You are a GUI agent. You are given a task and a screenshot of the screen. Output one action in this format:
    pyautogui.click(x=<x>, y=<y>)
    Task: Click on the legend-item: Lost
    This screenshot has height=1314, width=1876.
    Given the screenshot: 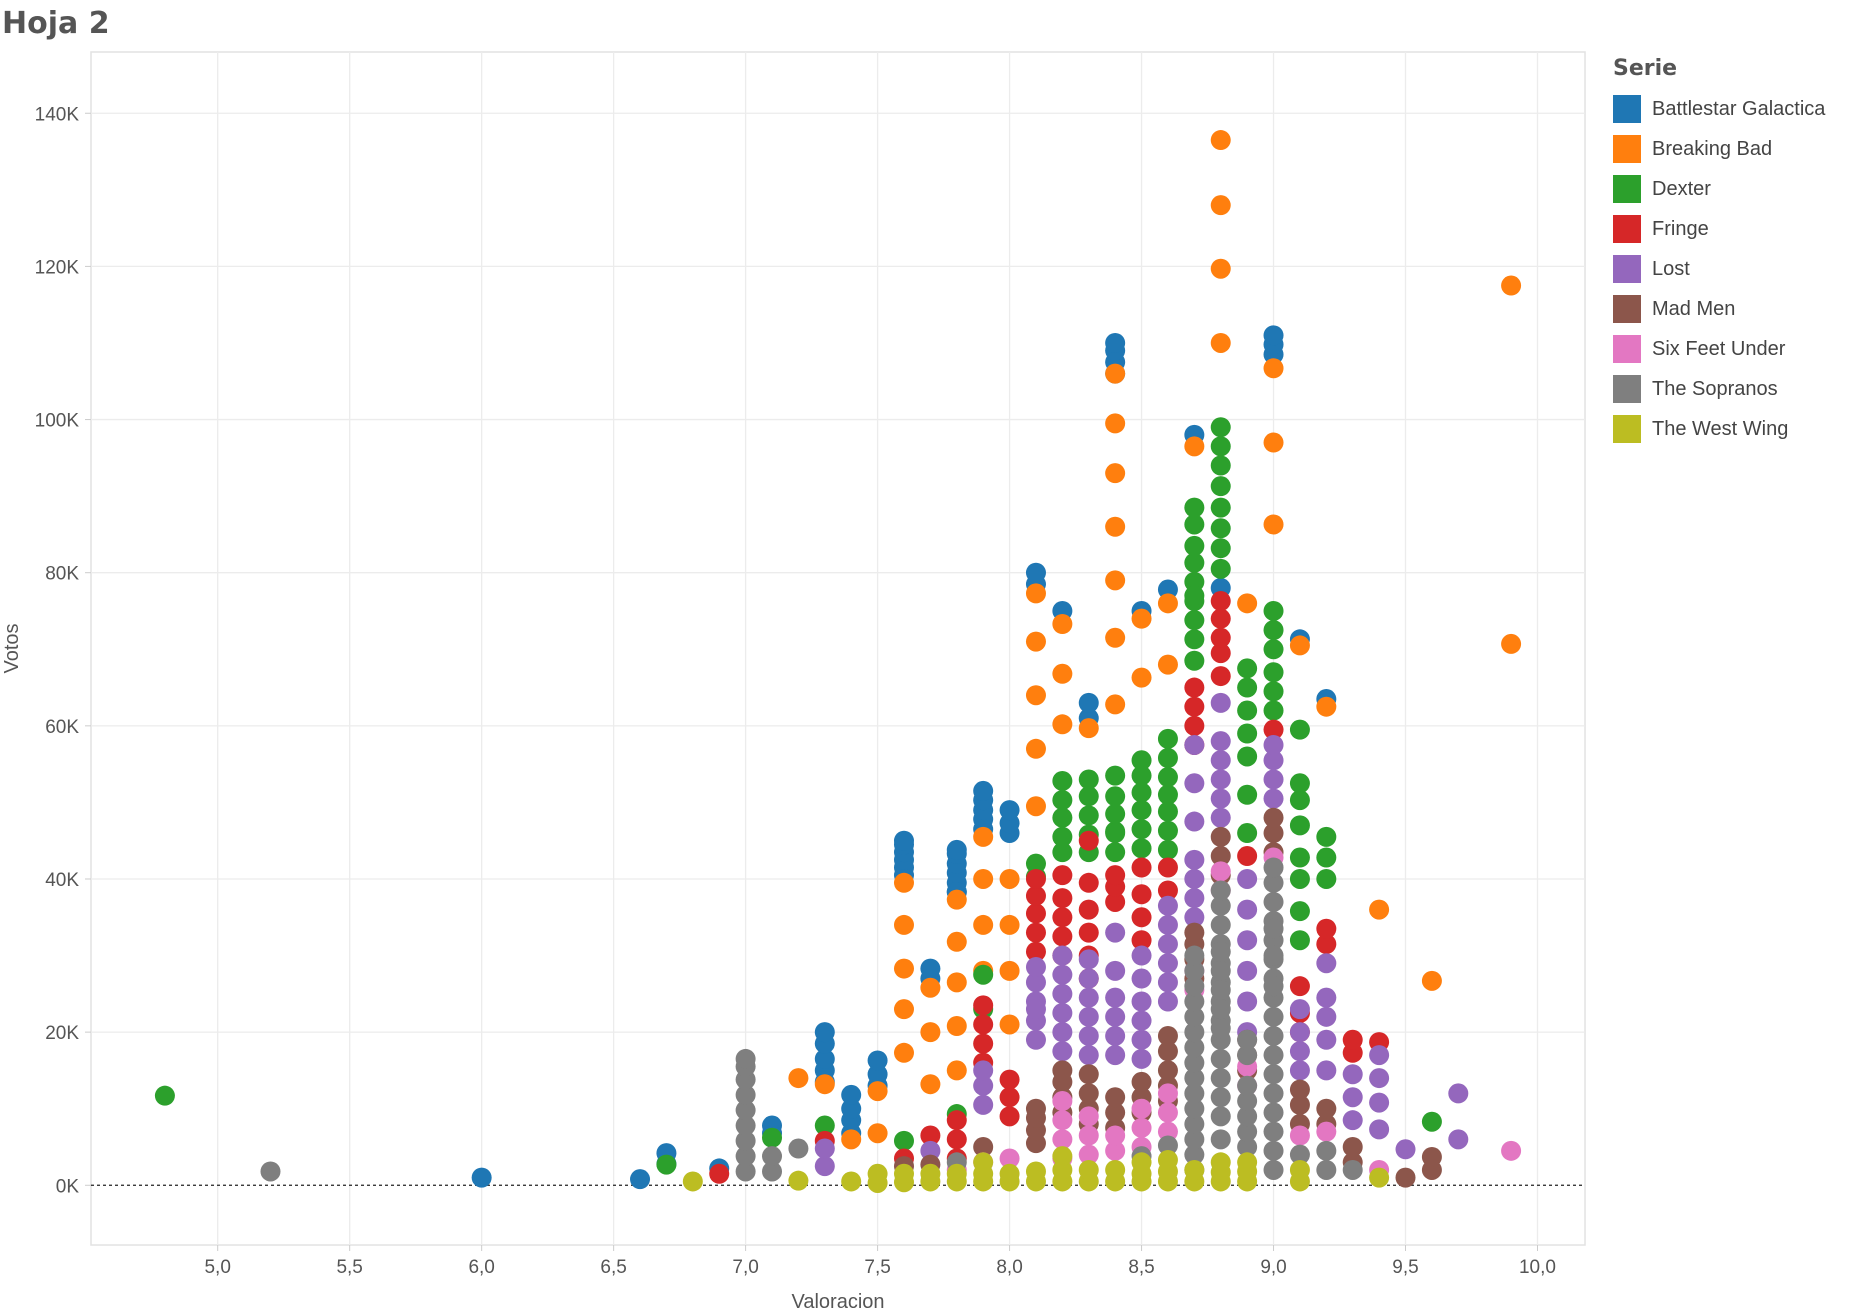 What is the action you would take?
    pyautogui.click(x=1738, y=269)
    